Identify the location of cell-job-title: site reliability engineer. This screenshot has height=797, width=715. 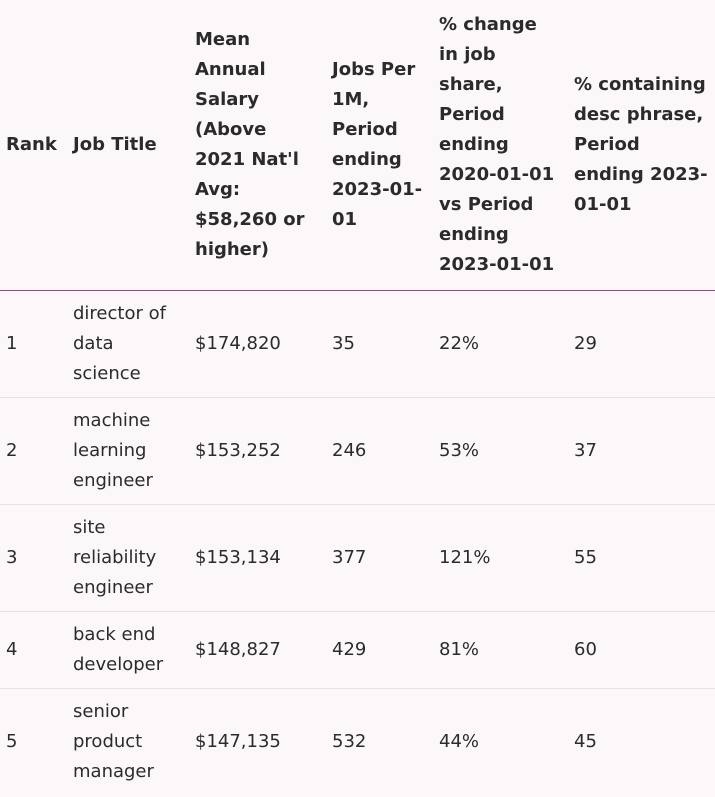
(115, 557).